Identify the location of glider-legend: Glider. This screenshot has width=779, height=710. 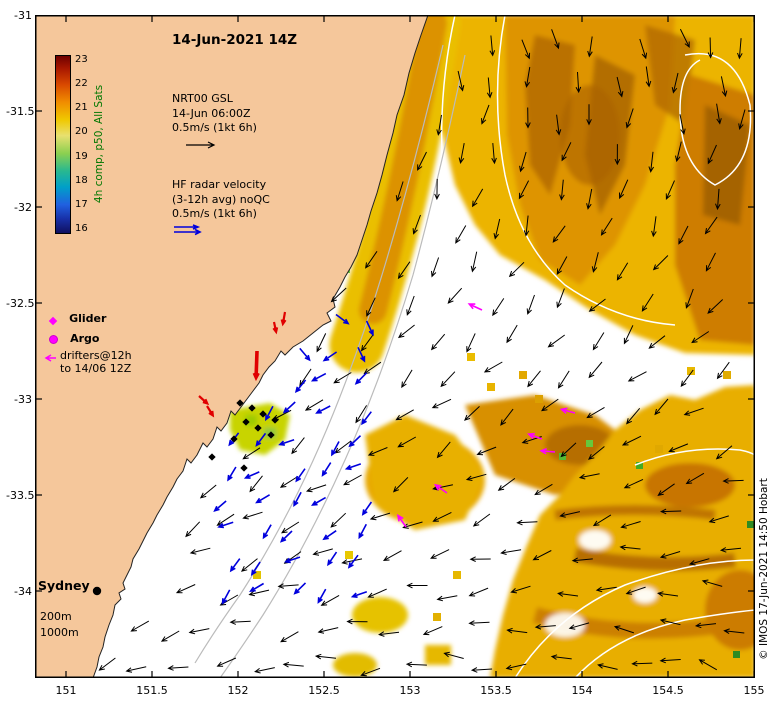
(77, 318).